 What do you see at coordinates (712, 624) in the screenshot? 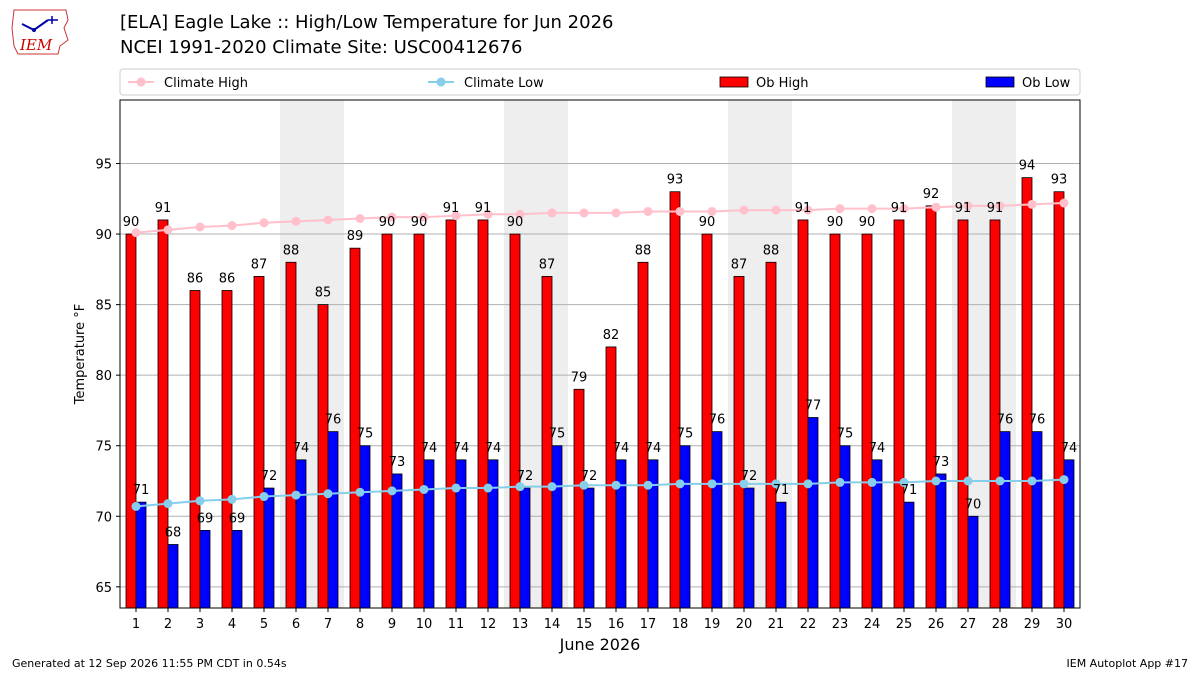
I see `x-tick-label: 19` at bounding box center [712, 624].